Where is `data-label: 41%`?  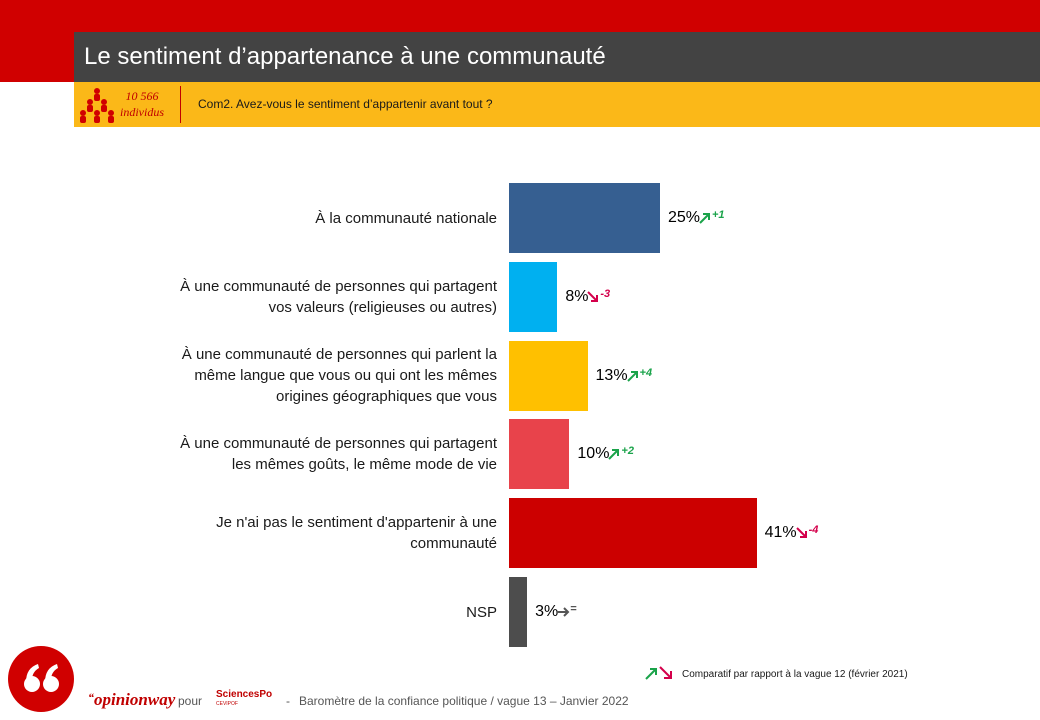 data-label: 41% is located at coordinates (780, 533).